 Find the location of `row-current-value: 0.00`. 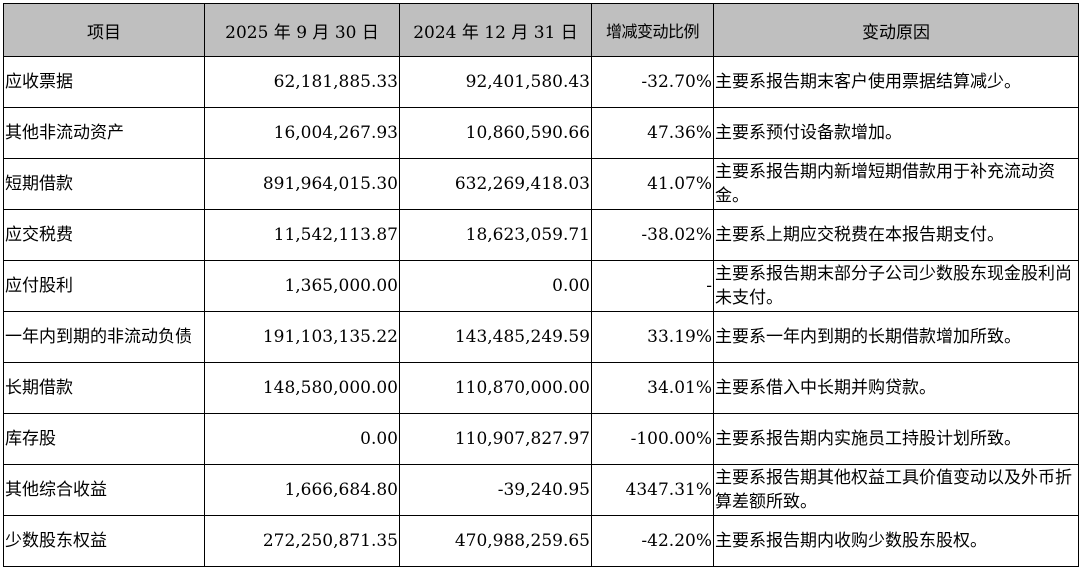

row-current-value: 0.00 is located at coordinates (302, 439).